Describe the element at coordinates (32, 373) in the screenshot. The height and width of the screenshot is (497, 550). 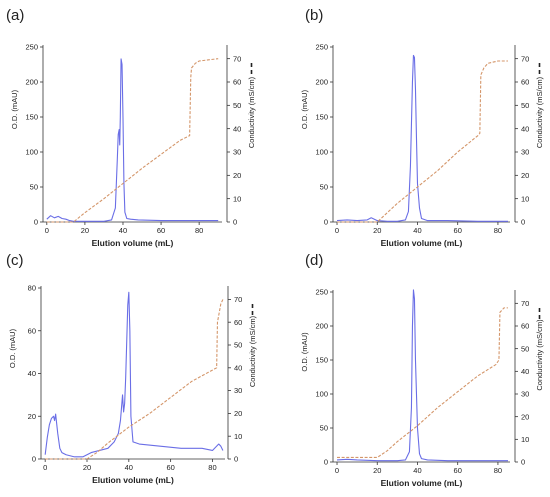
I see `left-y-tick-label: 40` at that location.